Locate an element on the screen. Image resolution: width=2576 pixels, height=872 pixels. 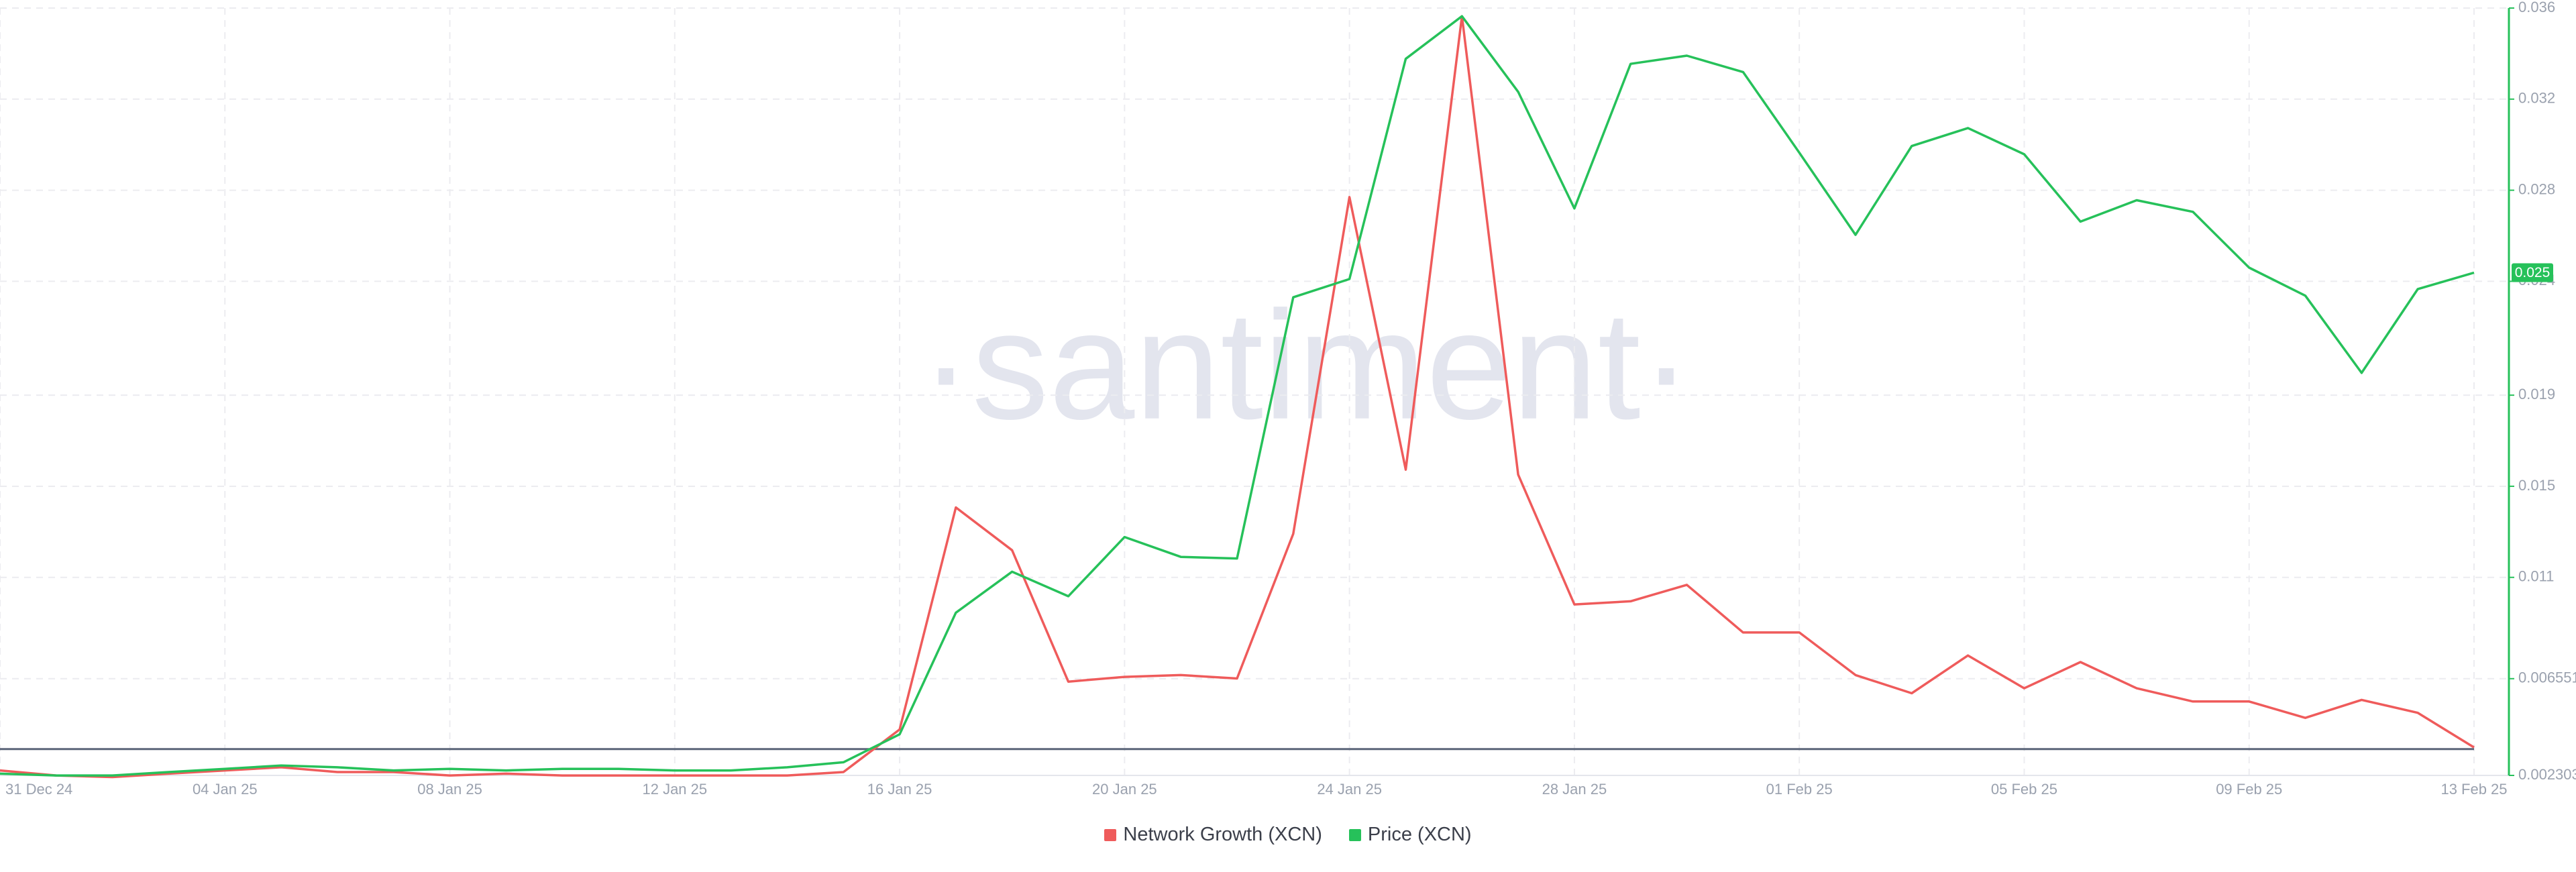
x-tick-label: 28 Jan 25 is located at coordinates (1574, 790).